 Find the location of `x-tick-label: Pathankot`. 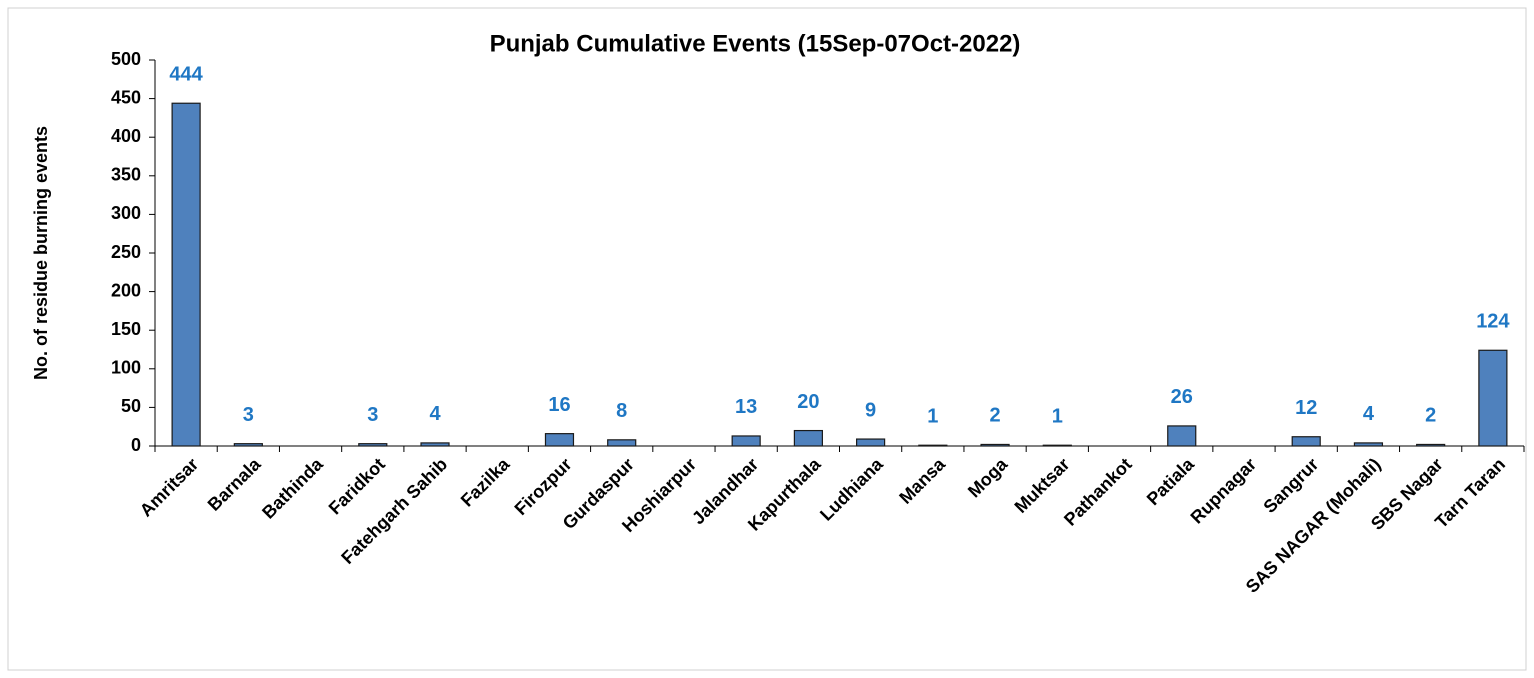

x-tick-label: Pathankot is located at coordinates (1098, 492).